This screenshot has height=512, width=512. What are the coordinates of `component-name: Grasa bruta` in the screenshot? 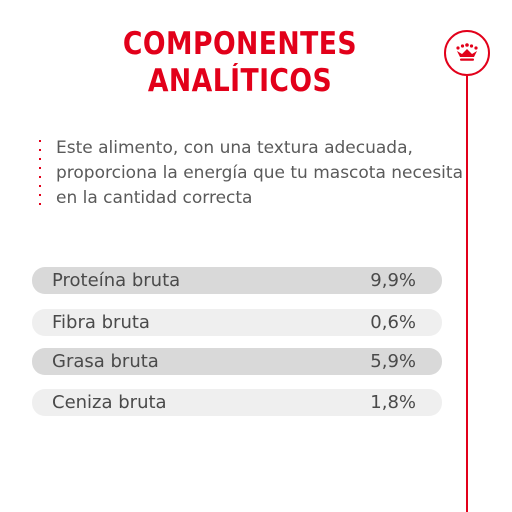 It's located at (105, 361).